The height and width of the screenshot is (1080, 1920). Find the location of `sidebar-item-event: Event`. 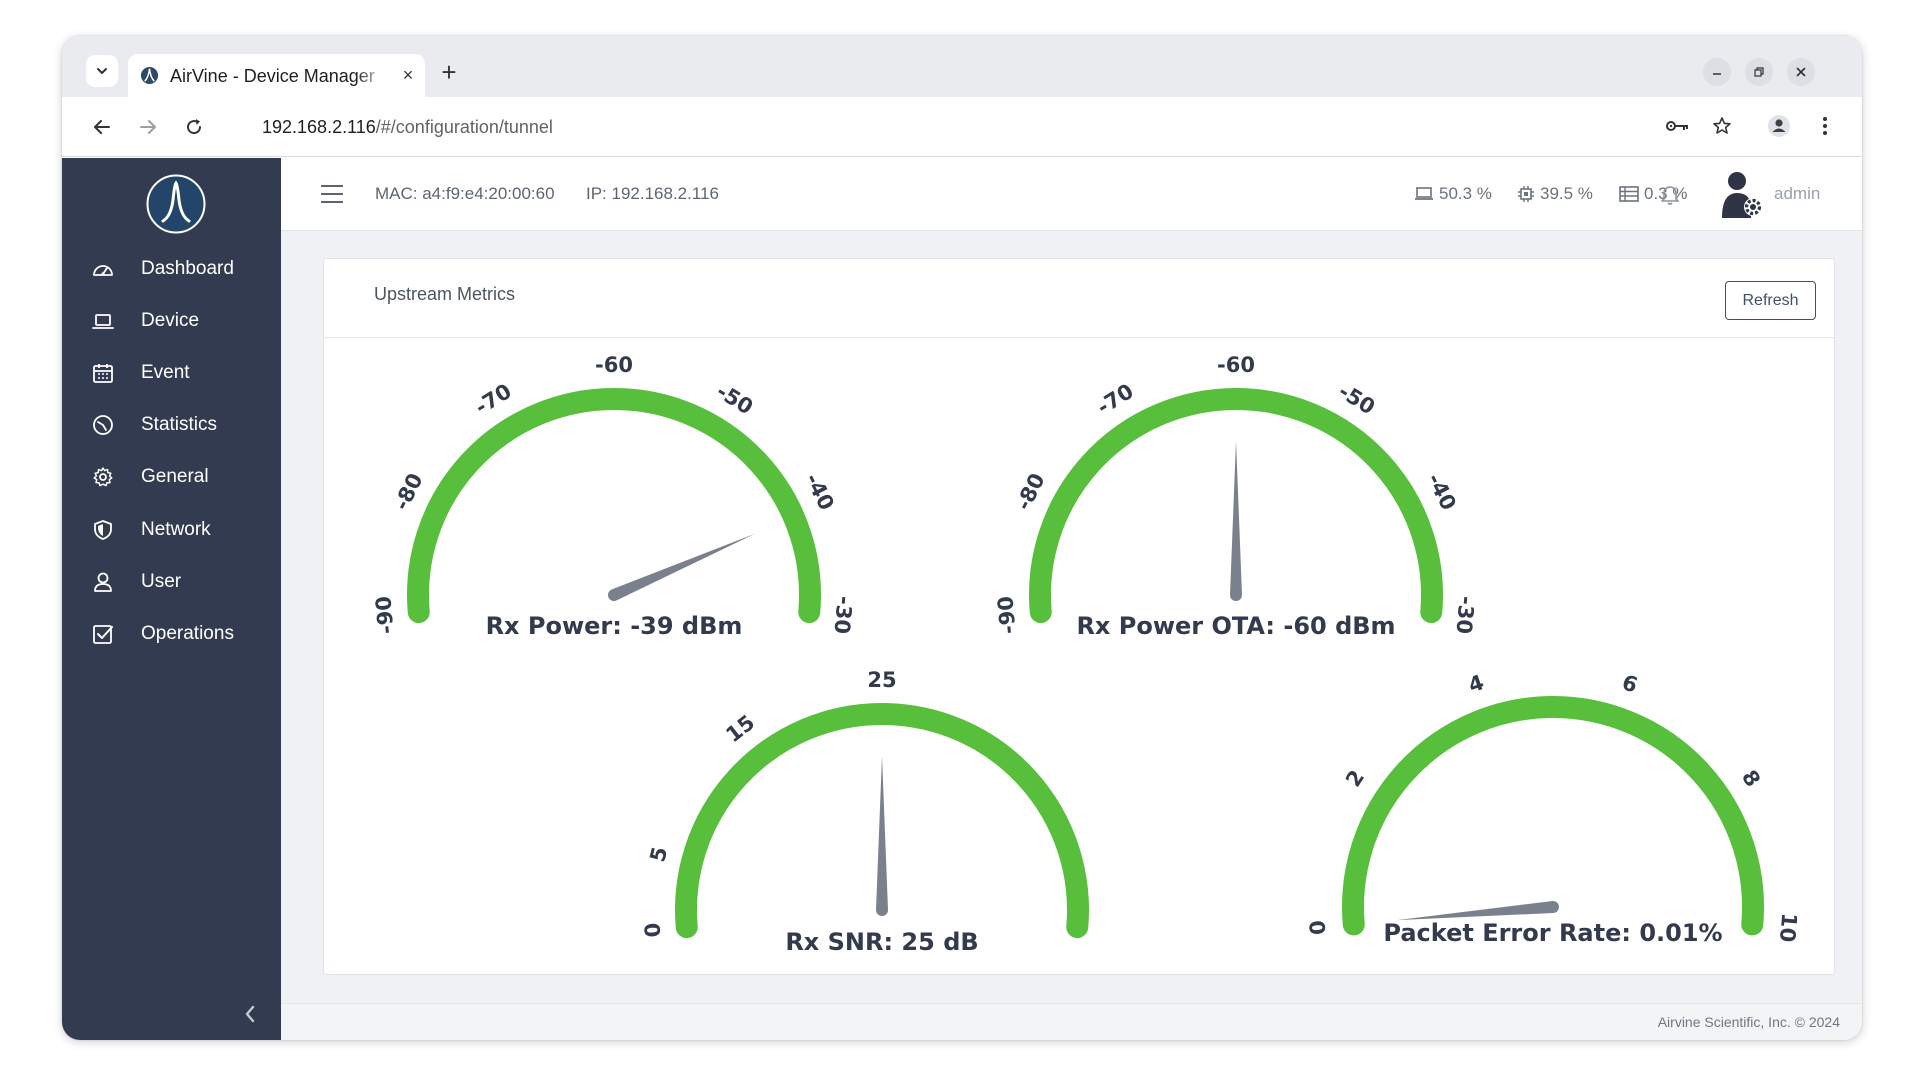

sidebar-item-event: Event is located at coordinates (171, 372).